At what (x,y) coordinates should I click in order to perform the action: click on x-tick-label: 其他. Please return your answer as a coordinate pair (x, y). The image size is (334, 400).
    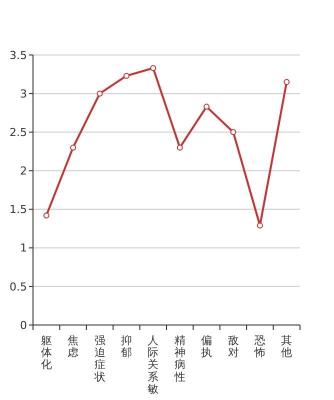
    Looking at the image, I should click on (286, 347).